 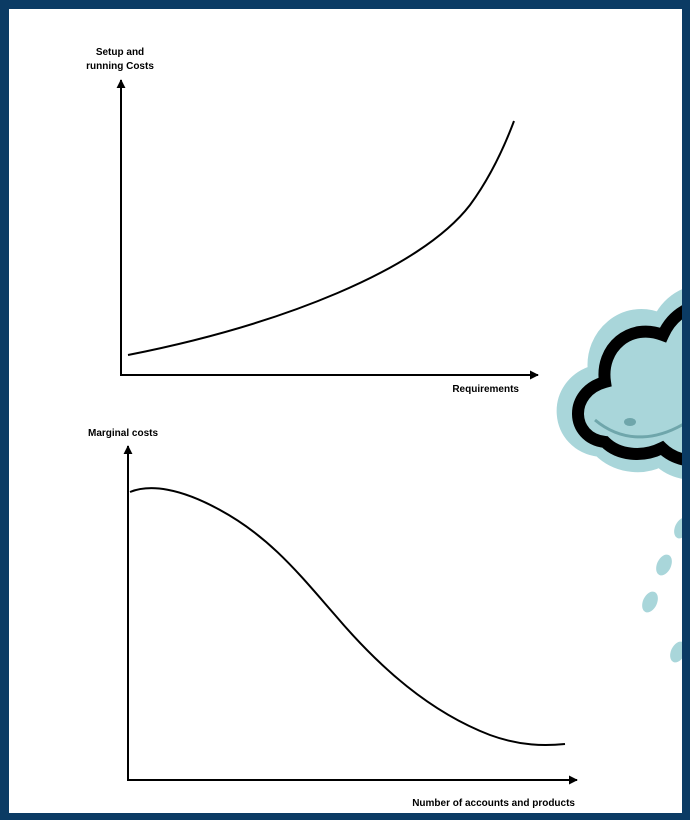 What do you see at coordinates (120, 52) in the screenshot?
I see `y-axis-label: Setup and` at bounding box center [120, 52].